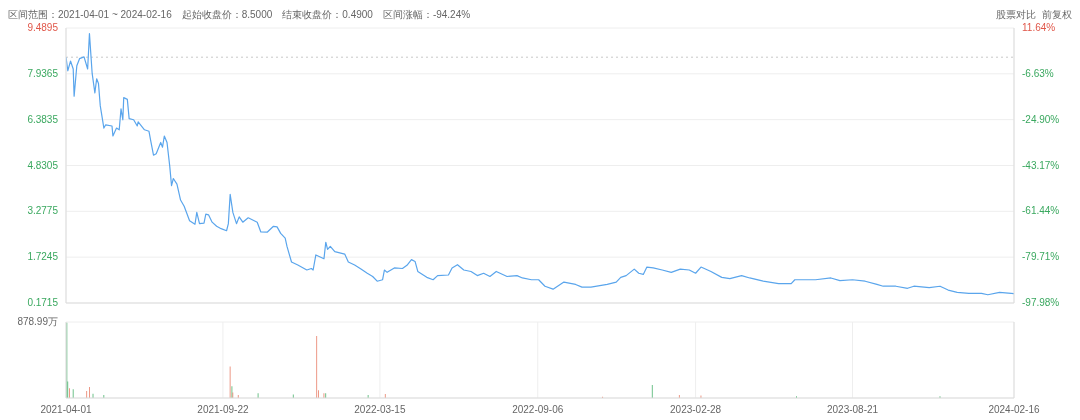 The image size is (1080, 420). What do you see at coordinates (1038, 73) in the screenshot?
I see `y2-tick-label: -6.63%` at bounding box center [1038, 73].